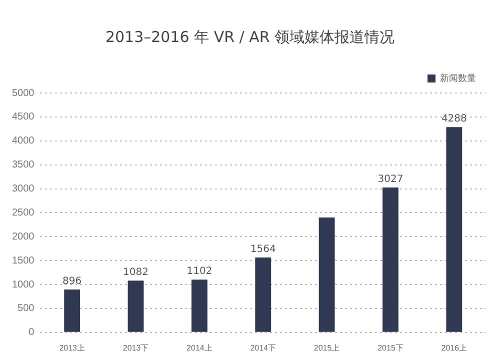 This screenshot has width=500, height=362. I want to click on x-tick-label: 2014下, so click(263, 347).